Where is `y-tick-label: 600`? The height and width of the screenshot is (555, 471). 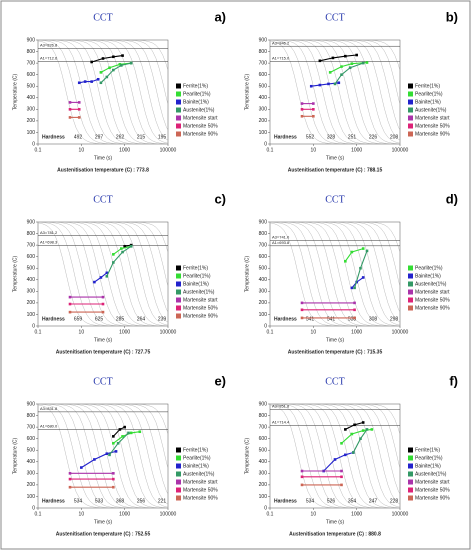
y-tick-label: 600 is located at coordinates (31, 75).